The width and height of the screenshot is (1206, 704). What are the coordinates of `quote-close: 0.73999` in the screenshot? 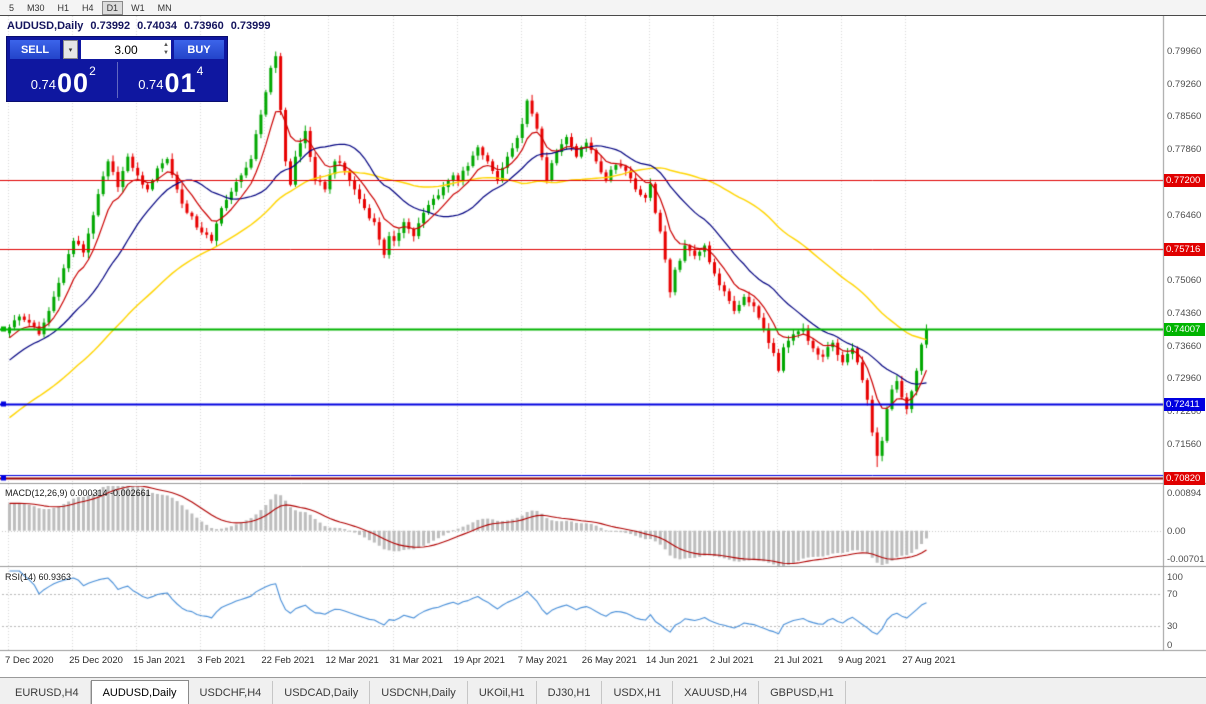 It's located at (250, 26).